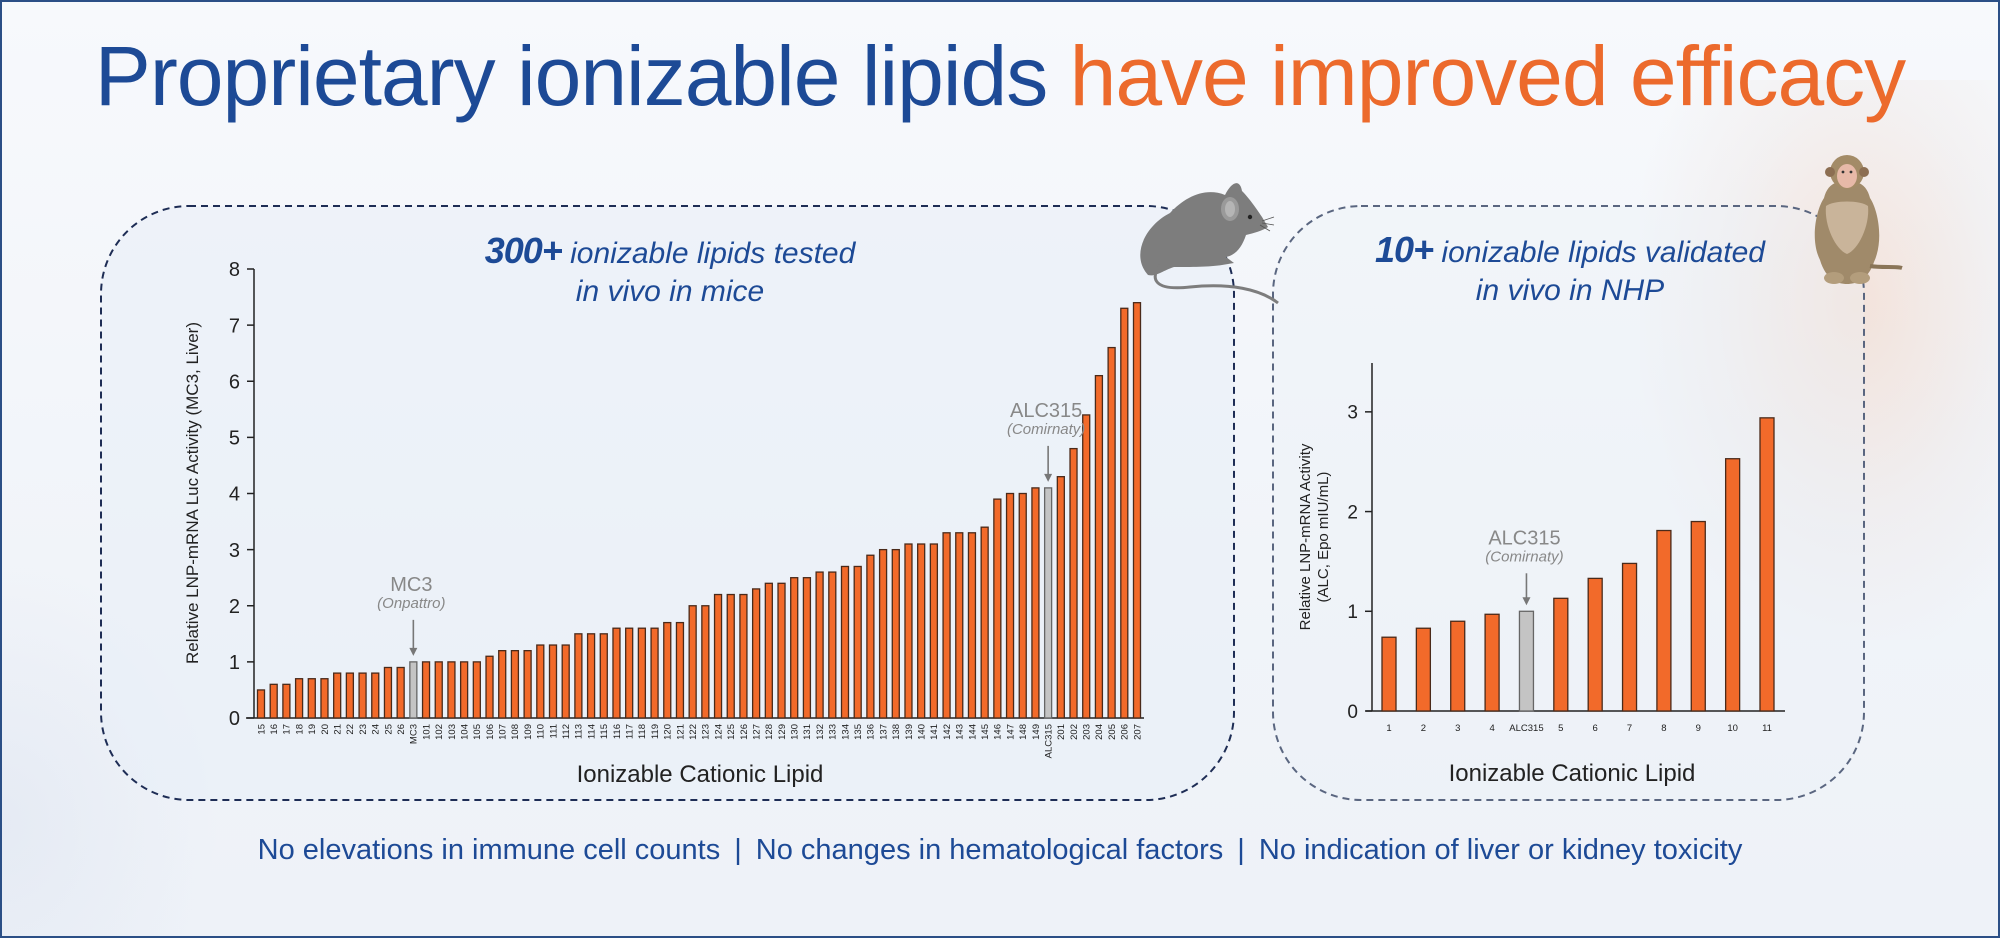  What do you see at coordinates (1858, 219) in the screenshot?
I see `monkey-icon` at bounding box center [1858, 219].